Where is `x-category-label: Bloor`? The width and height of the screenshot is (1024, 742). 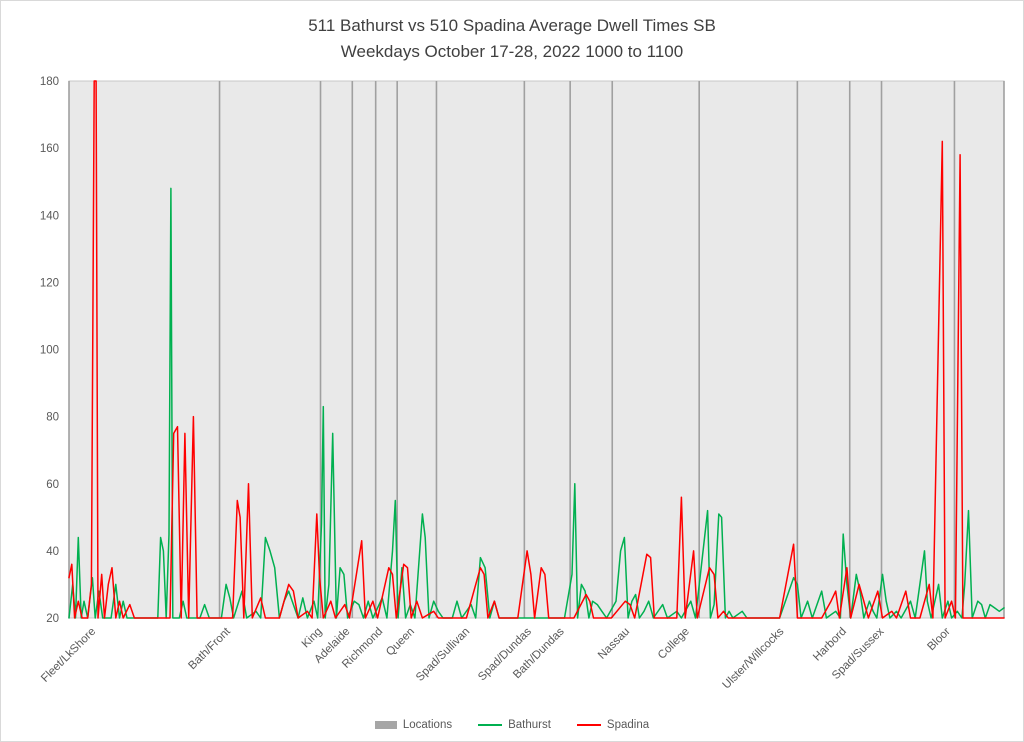
x-category-label: Bloor is located at coordinates (939, 640).